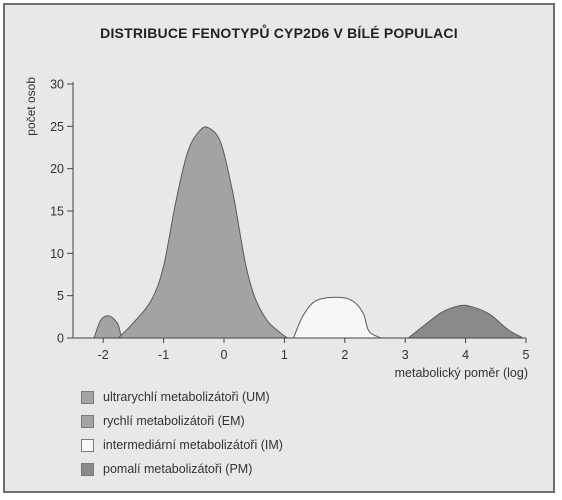  Describe the element at coordinates (60, 339) in the screenshot. I see `y-tick-label: 0` at that location.